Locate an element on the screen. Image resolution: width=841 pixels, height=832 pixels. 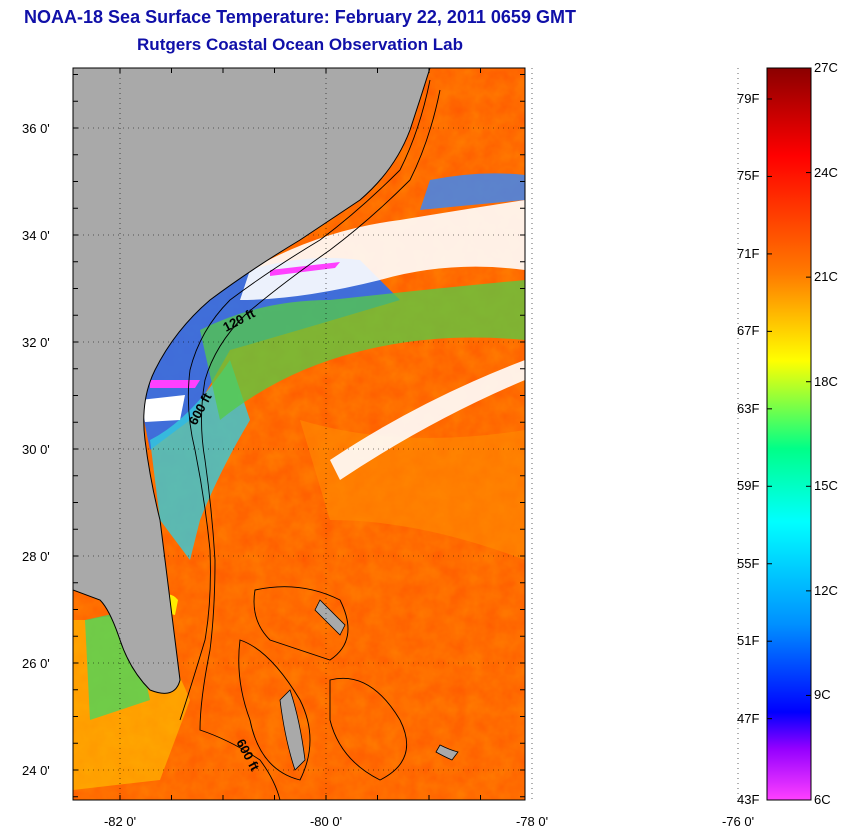
colorbar-celsius-label: 27C is located at coordinates (826, 67).